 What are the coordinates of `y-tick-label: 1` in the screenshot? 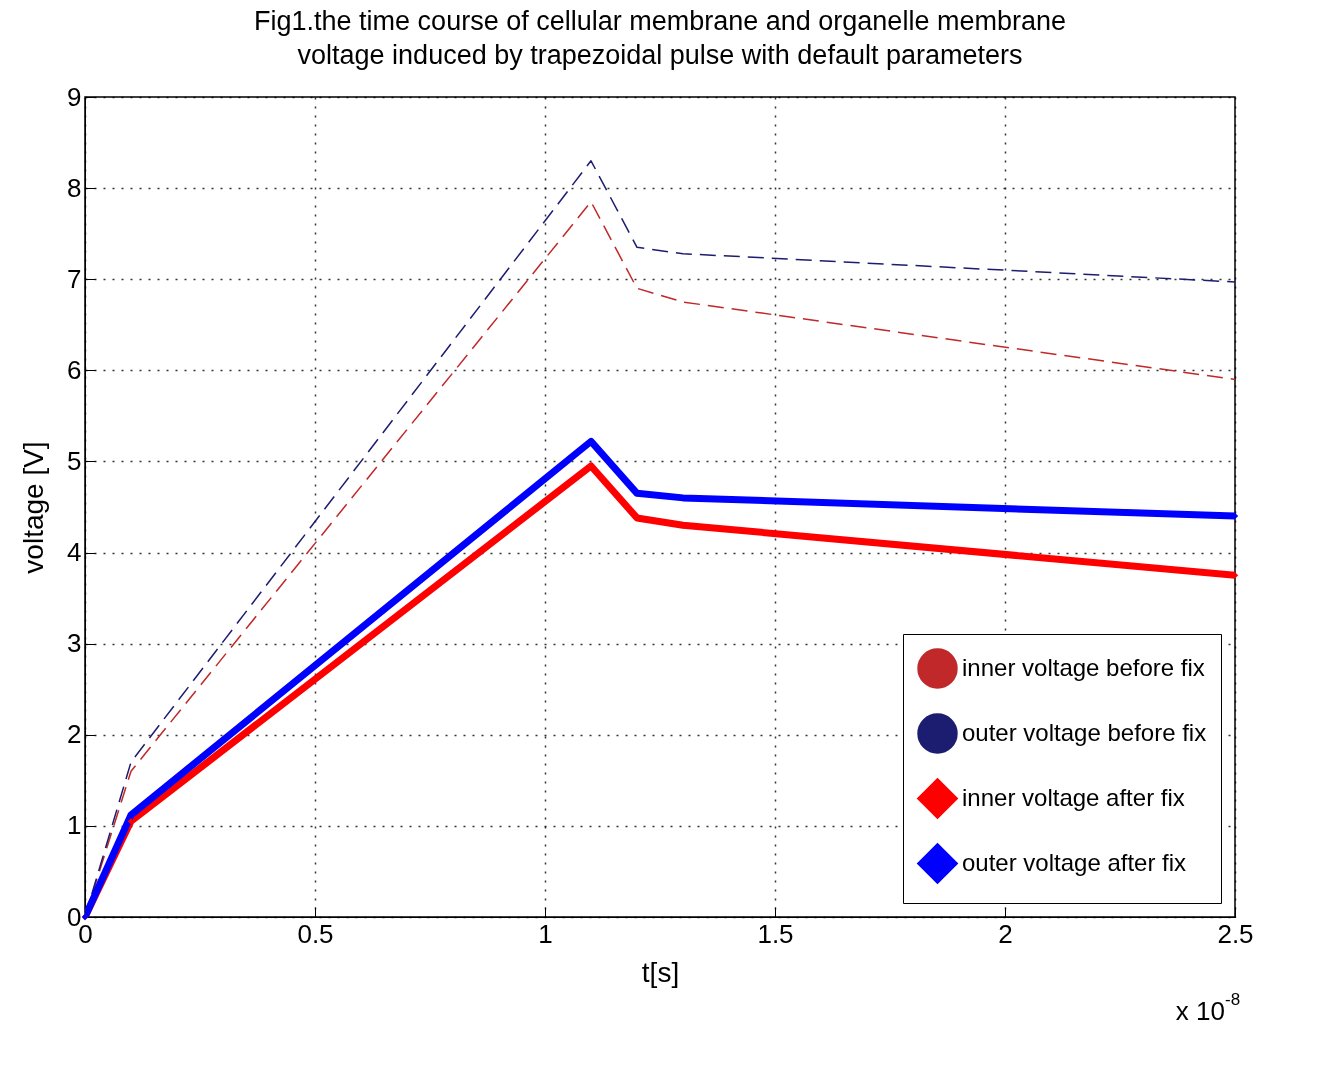 It's located at (74, 825).